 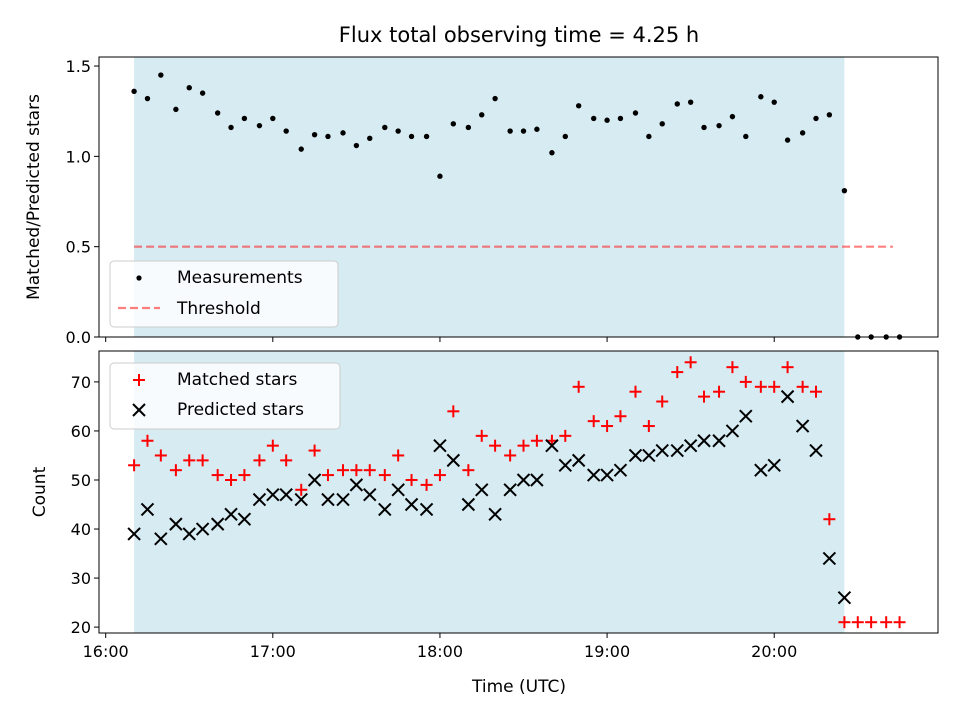 I want to click on top-legend: Measurements Threshold, so click(x=224, y=294).